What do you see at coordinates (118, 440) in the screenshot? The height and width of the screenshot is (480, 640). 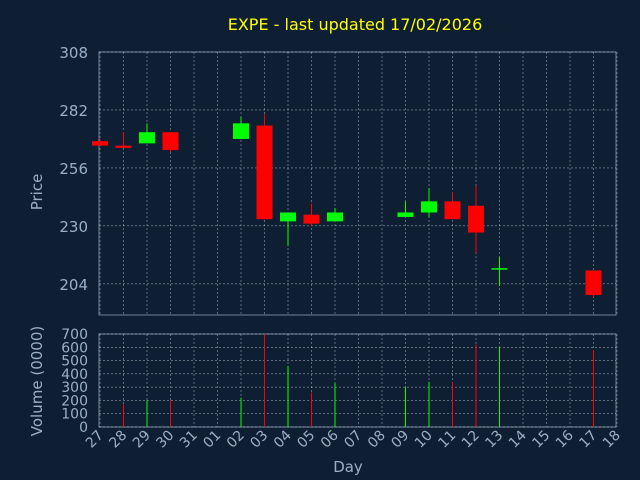 I see `x-tick-label: 28` at bounding box center [118, 440].